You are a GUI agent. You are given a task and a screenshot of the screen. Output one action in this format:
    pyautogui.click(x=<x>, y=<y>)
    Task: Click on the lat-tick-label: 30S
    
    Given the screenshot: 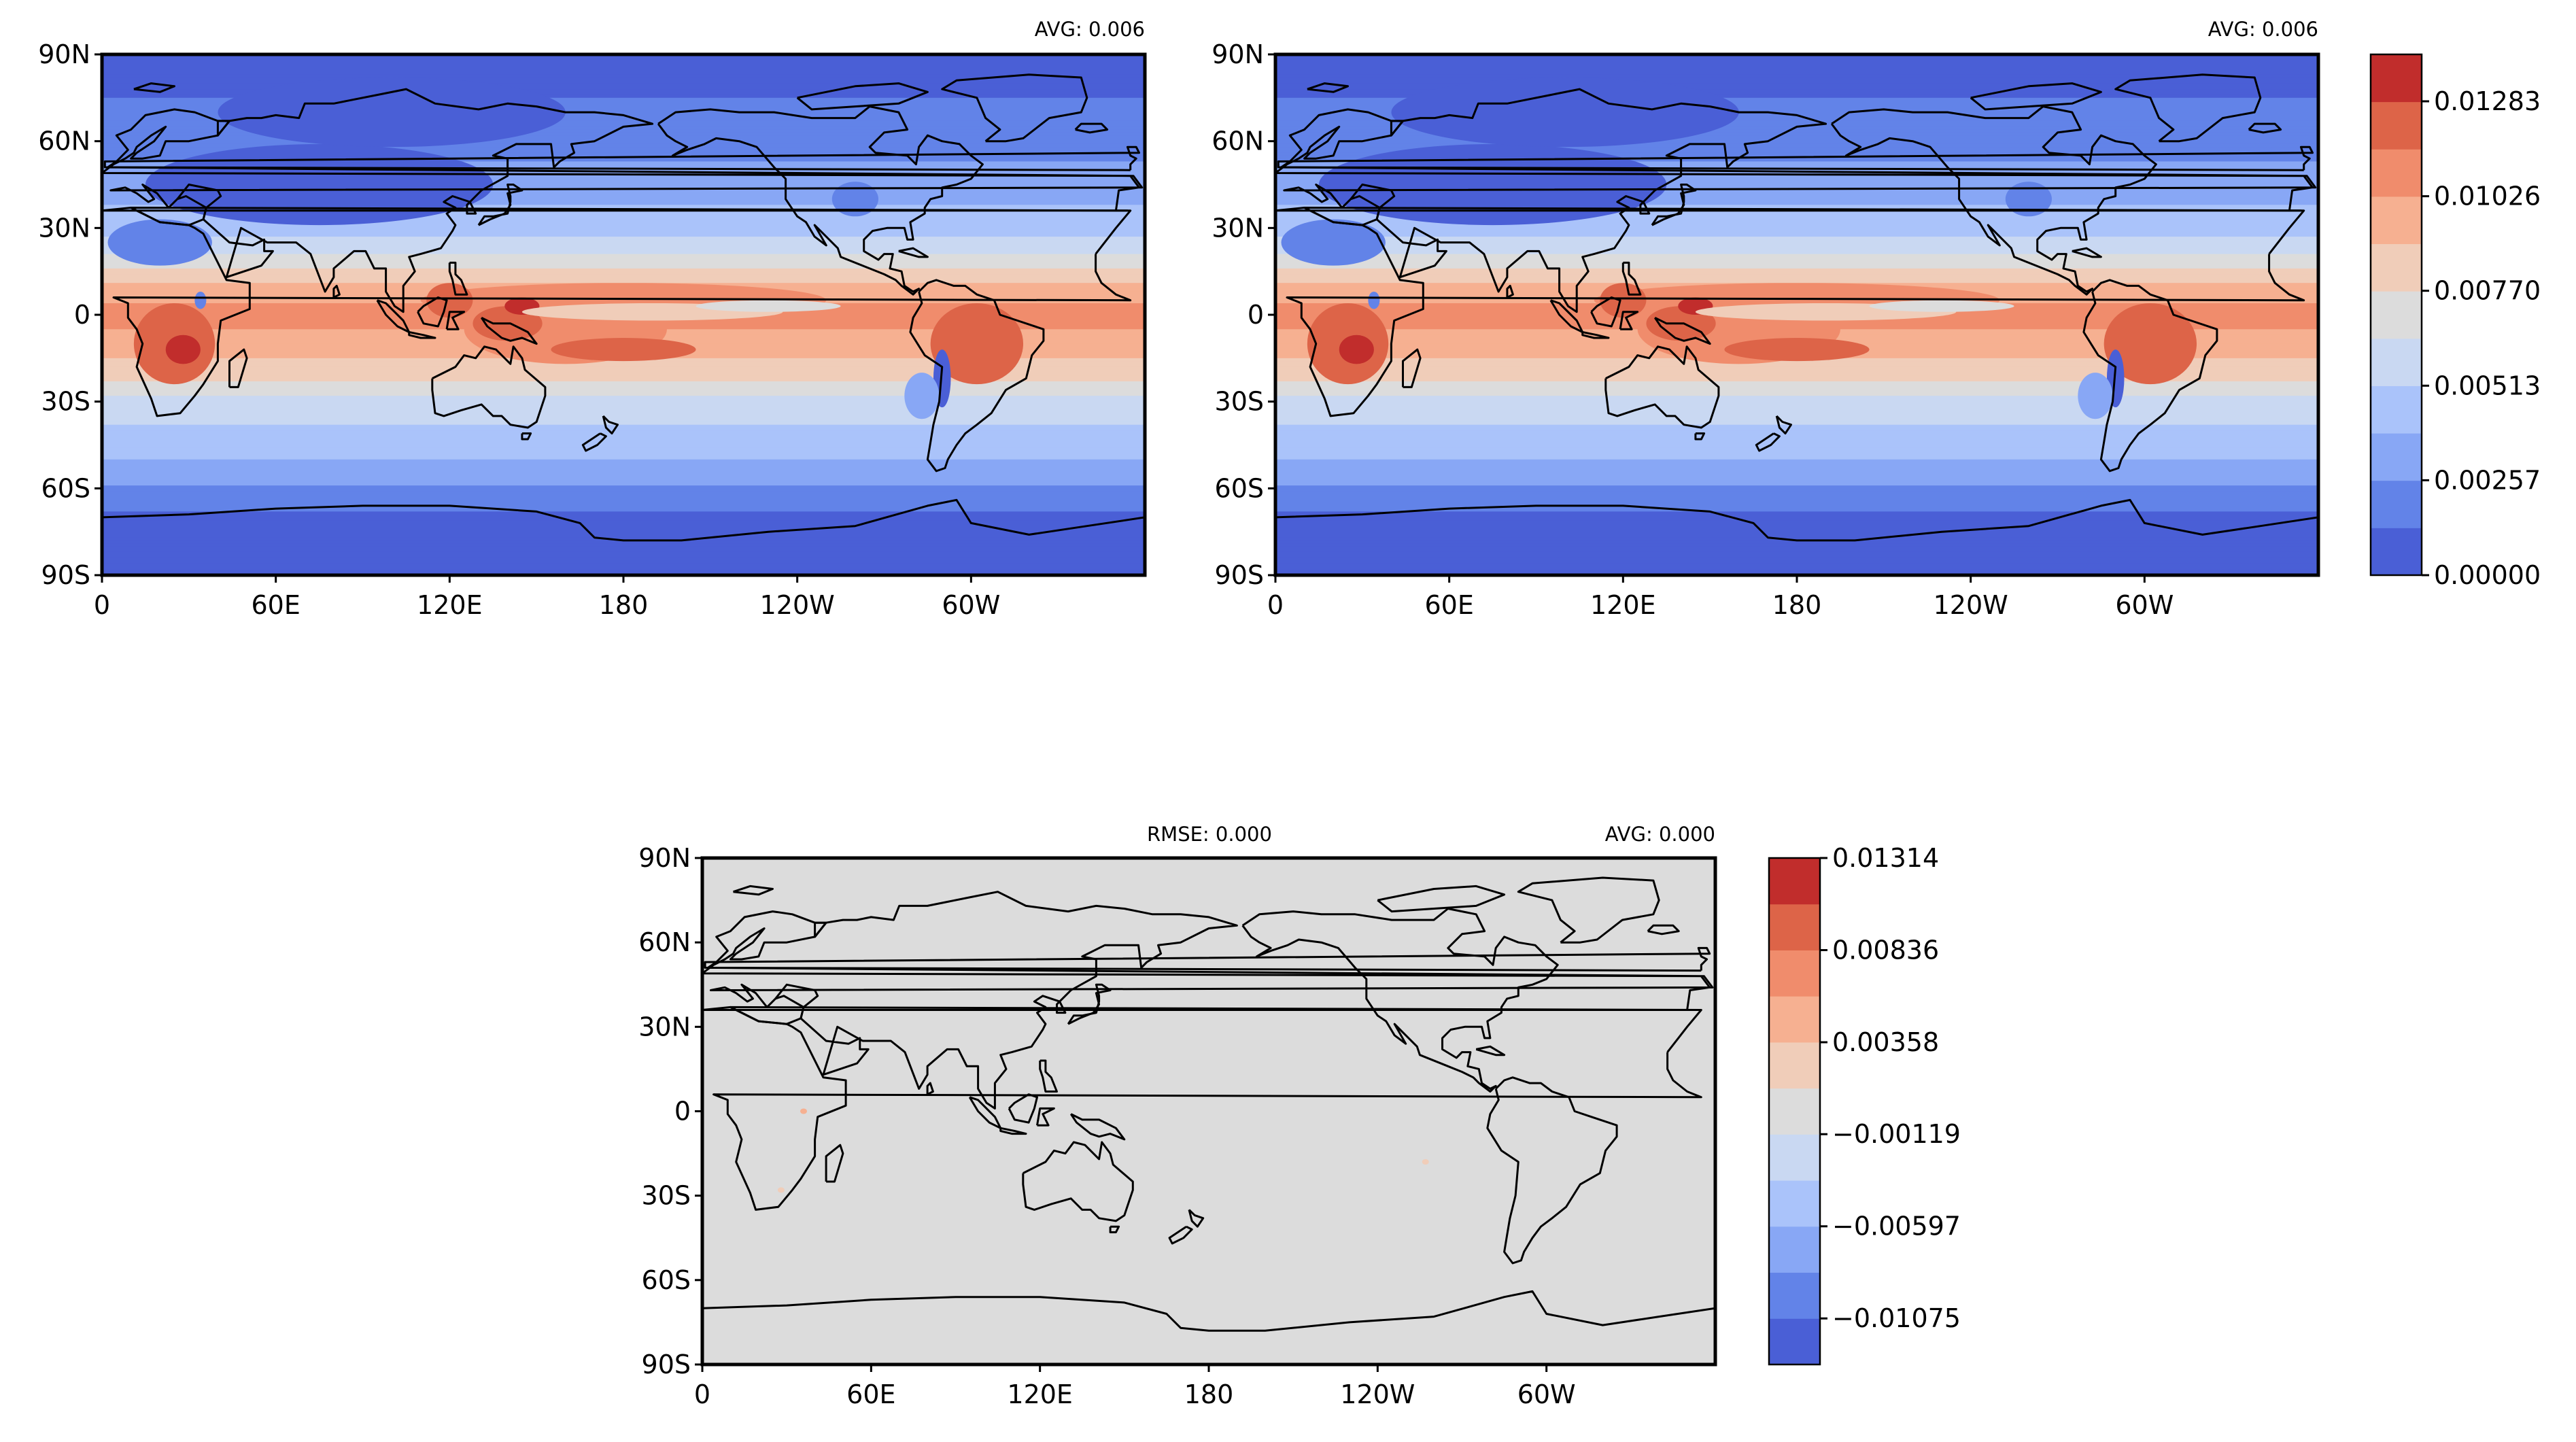 What is the action you would take?
    pyautogui.click(x=666, y=1196)
    